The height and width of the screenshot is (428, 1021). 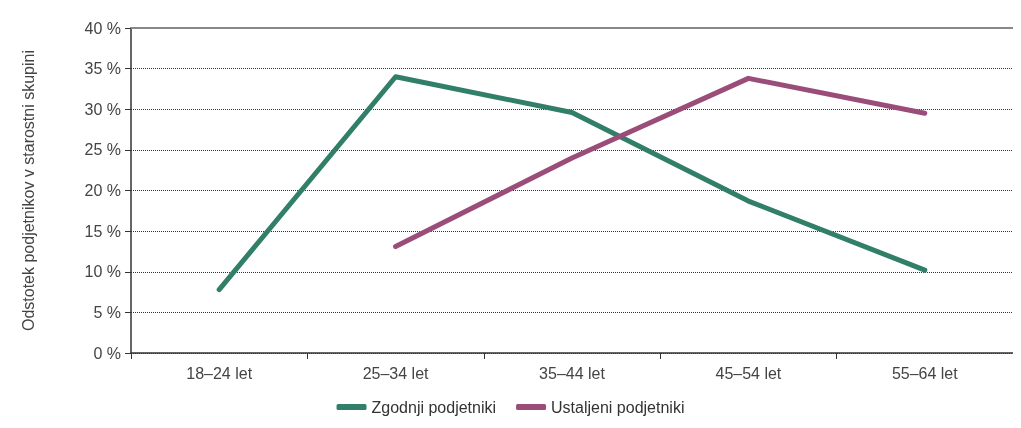 I want to click on legend-label: Zgodnji podjetniki, so click(x=434, y=407).